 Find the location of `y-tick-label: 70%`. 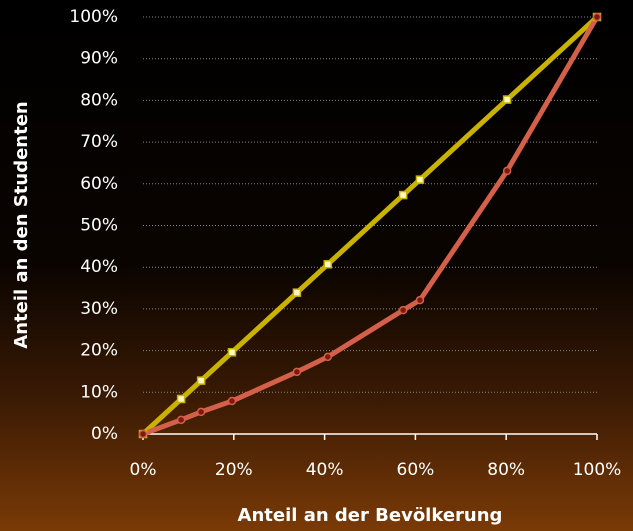

y-tick-label: 70% is located at coordinates (99, 142).